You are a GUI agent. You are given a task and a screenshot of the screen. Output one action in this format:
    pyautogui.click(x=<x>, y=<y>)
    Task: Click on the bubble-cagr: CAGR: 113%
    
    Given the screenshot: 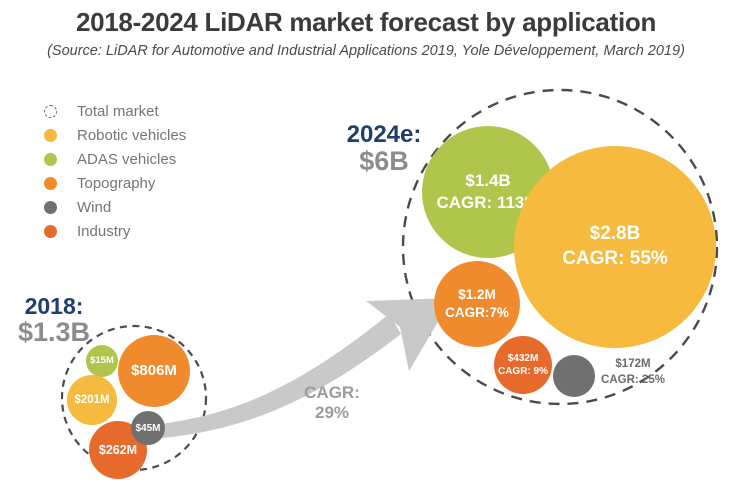 What is the action you would take?
    pyautogui.click(x=488, y=202)
    